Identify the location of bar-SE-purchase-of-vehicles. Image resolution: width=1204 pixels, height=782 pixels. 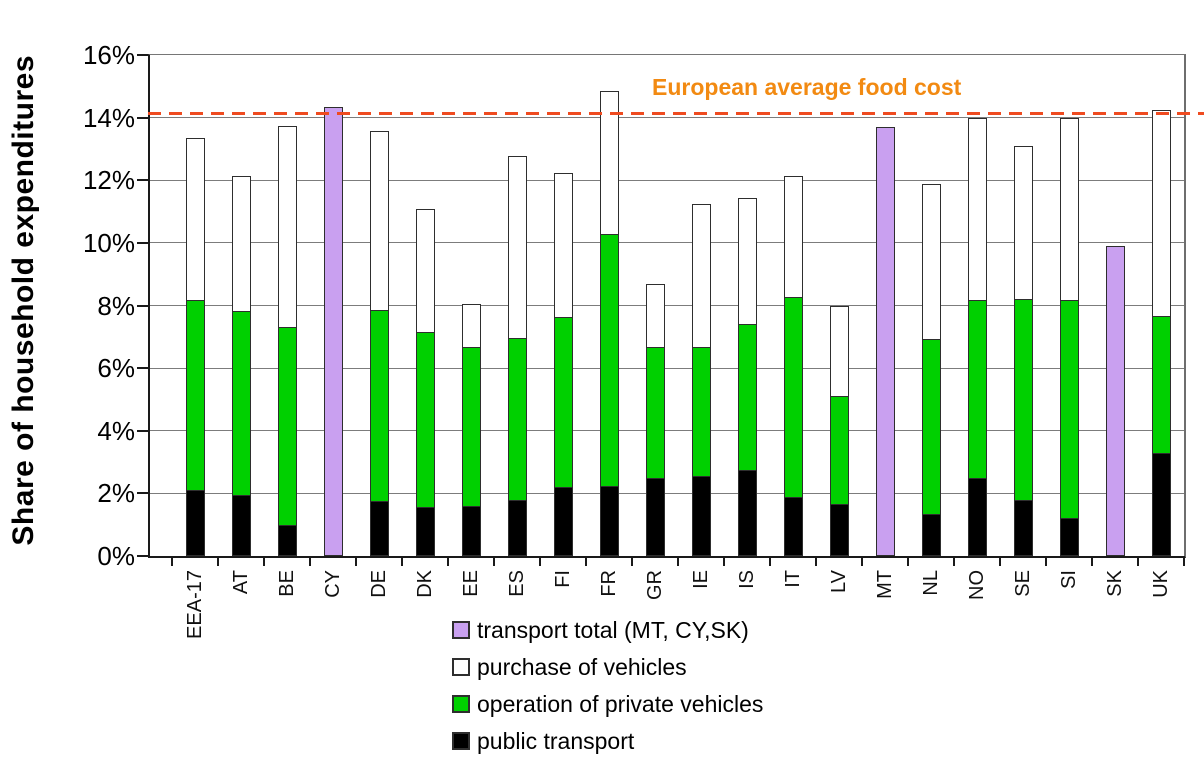
(1023, 223).